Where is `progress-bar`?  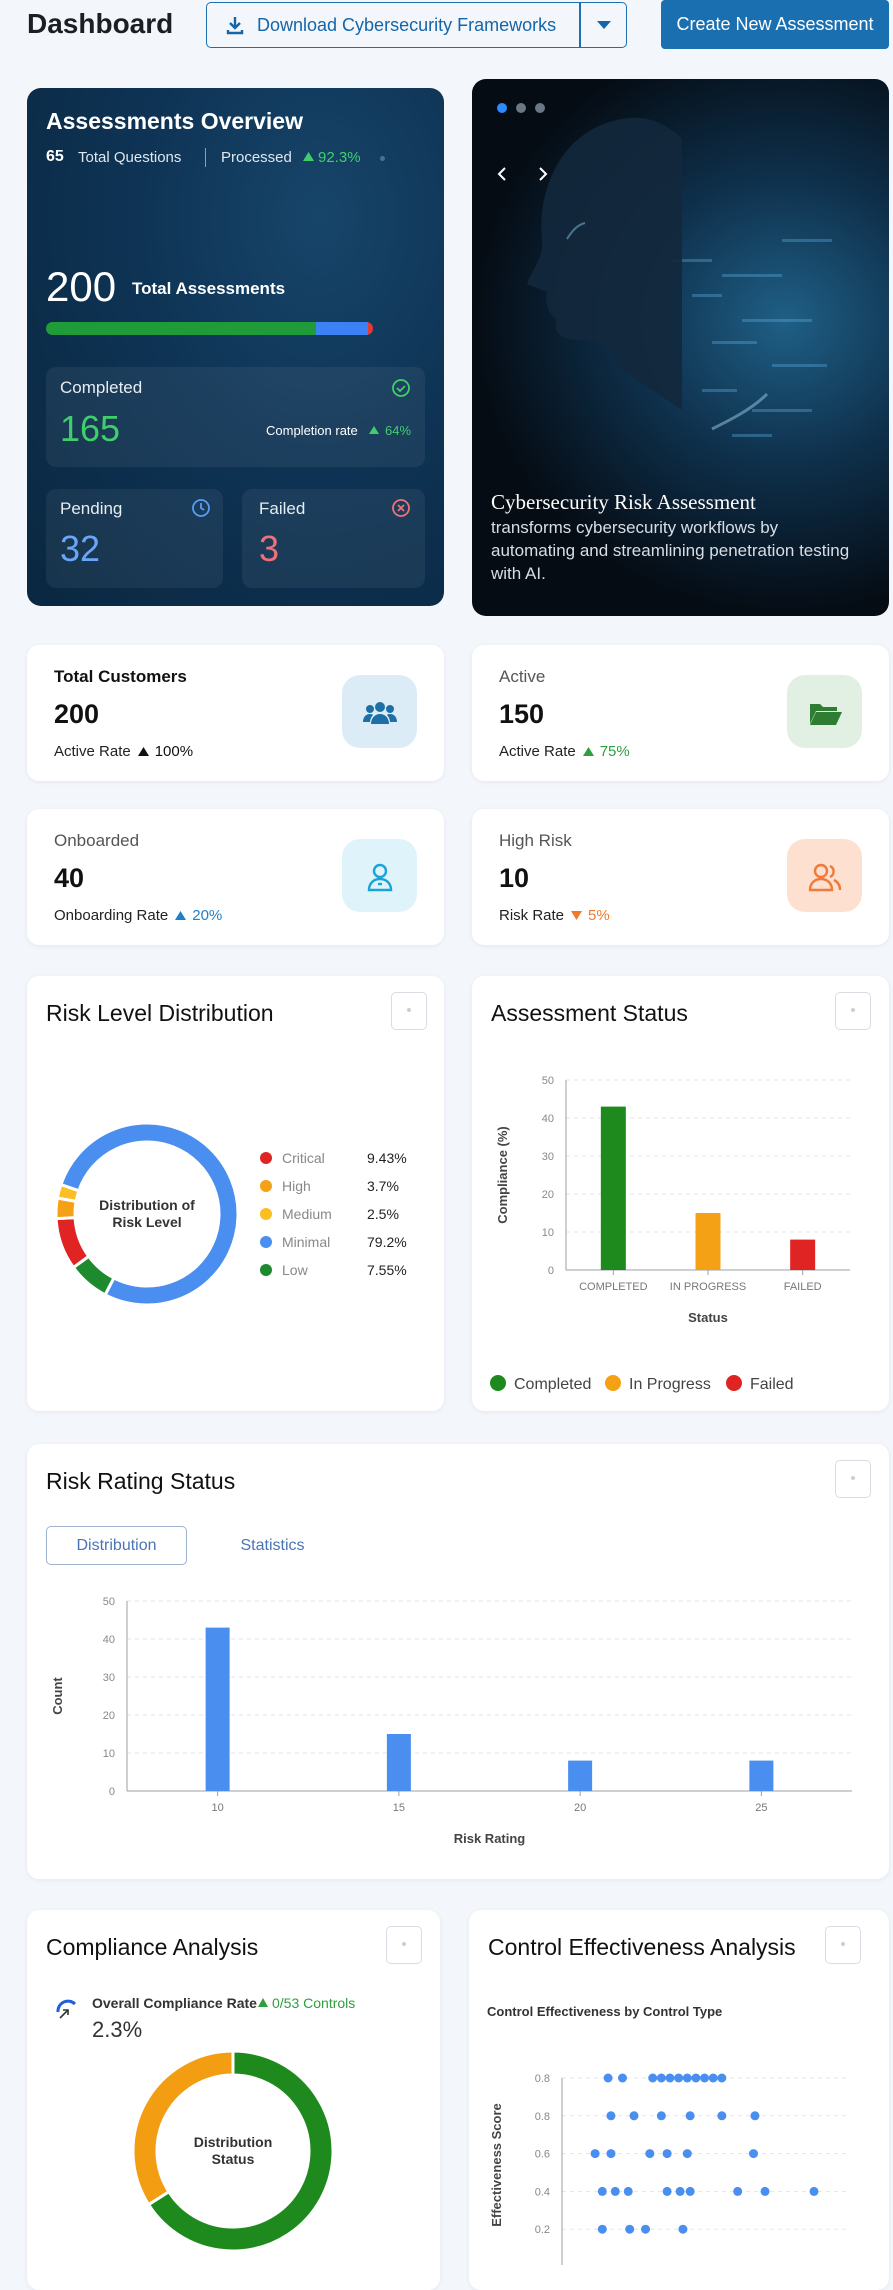 progress-bar is located at coordinates (209, 328).